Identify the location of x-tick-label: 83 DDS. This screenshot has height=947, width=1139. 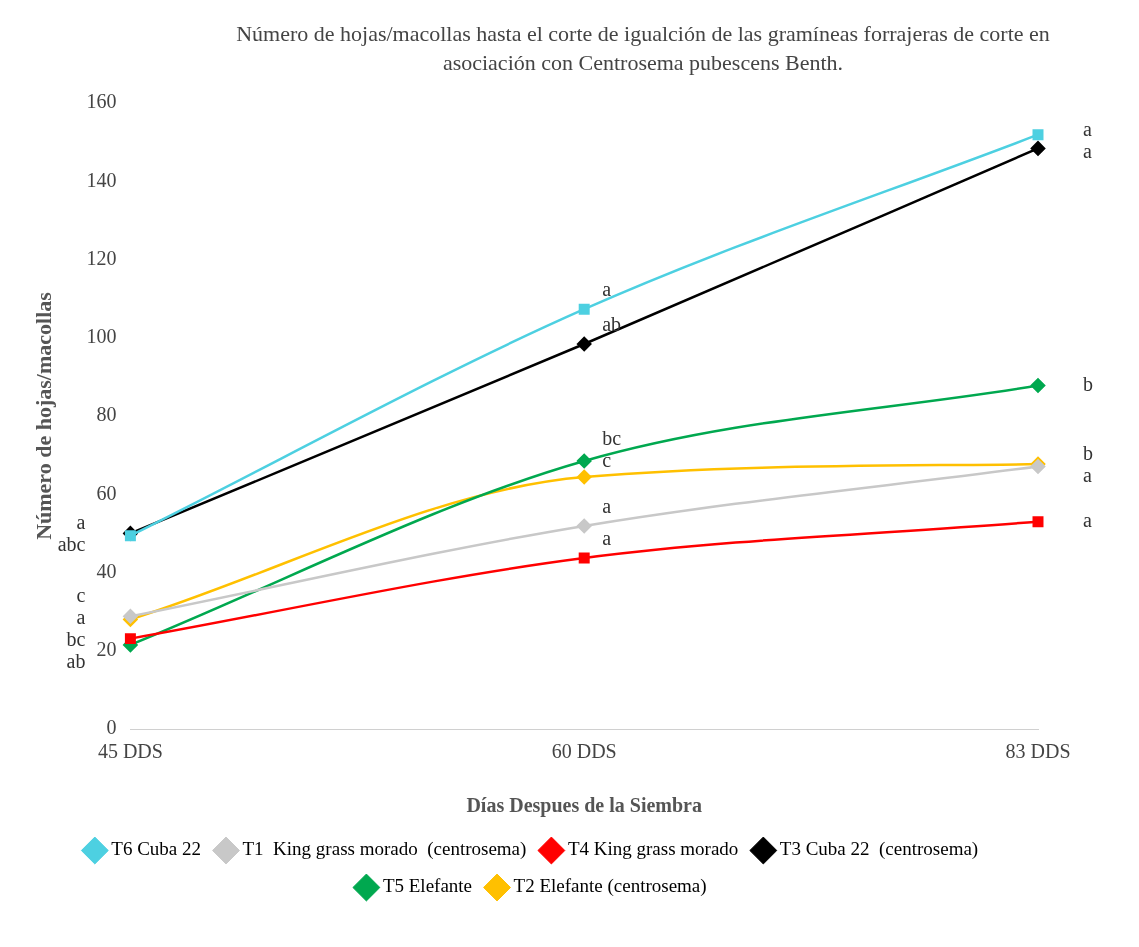
(1038, 751).